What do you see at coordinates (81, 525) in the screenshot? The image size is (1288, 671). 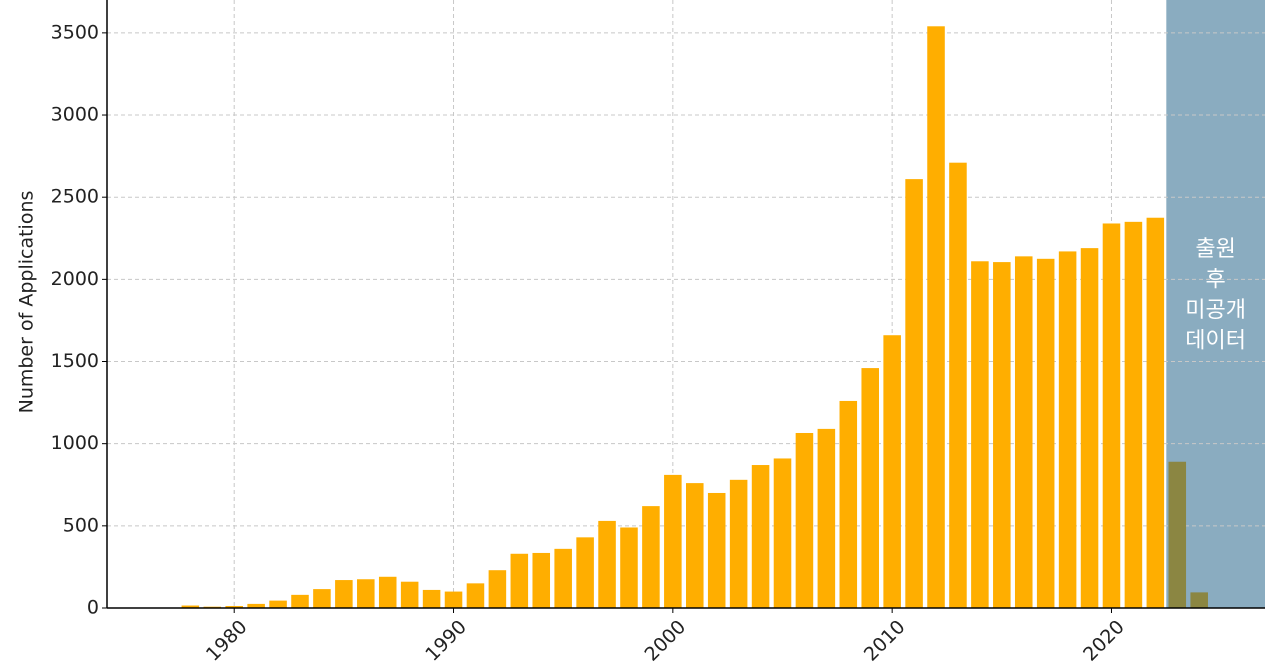 I see `y-tick-label: 500` at bounding box center [81, 525].